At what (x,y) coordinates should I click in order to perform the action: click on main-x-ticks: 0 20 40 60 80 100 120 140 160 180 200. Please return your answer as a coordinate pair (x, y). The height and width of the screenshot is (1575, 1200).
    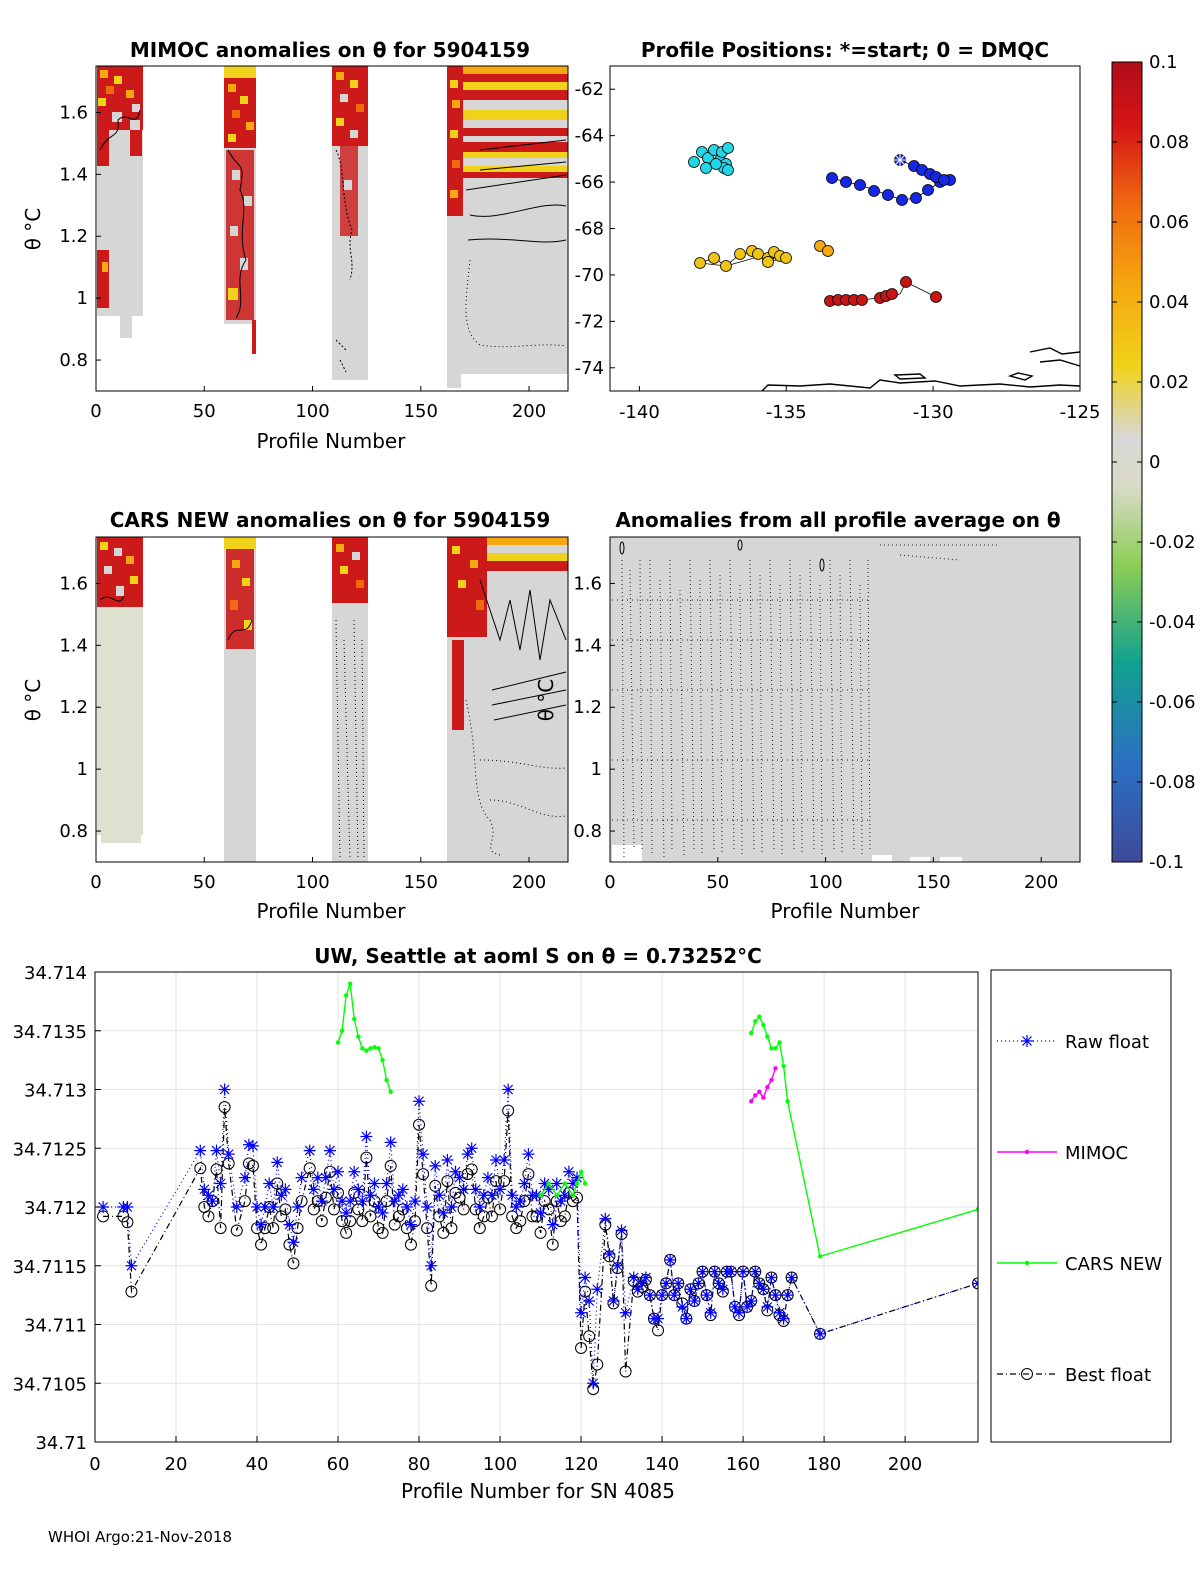
    Looking at the image, I should click on (505, 1455).